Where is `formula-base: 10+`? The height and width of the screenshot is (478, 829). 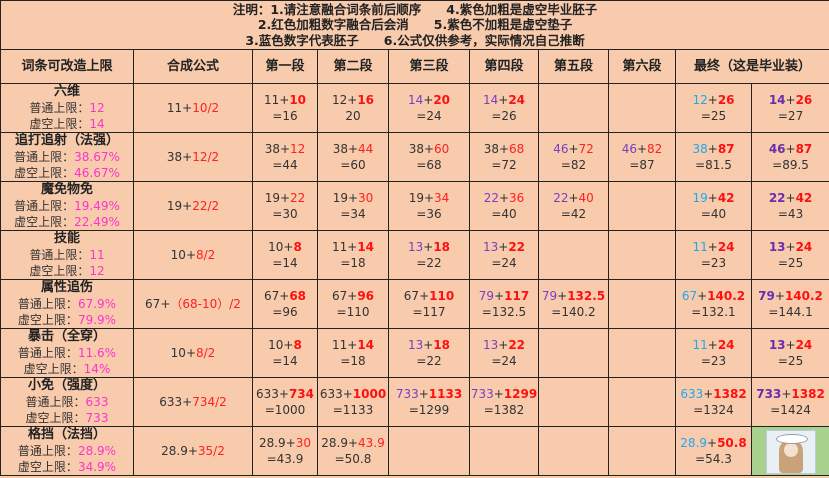
formula-base: 10+ is located at coordinates (183, 353).